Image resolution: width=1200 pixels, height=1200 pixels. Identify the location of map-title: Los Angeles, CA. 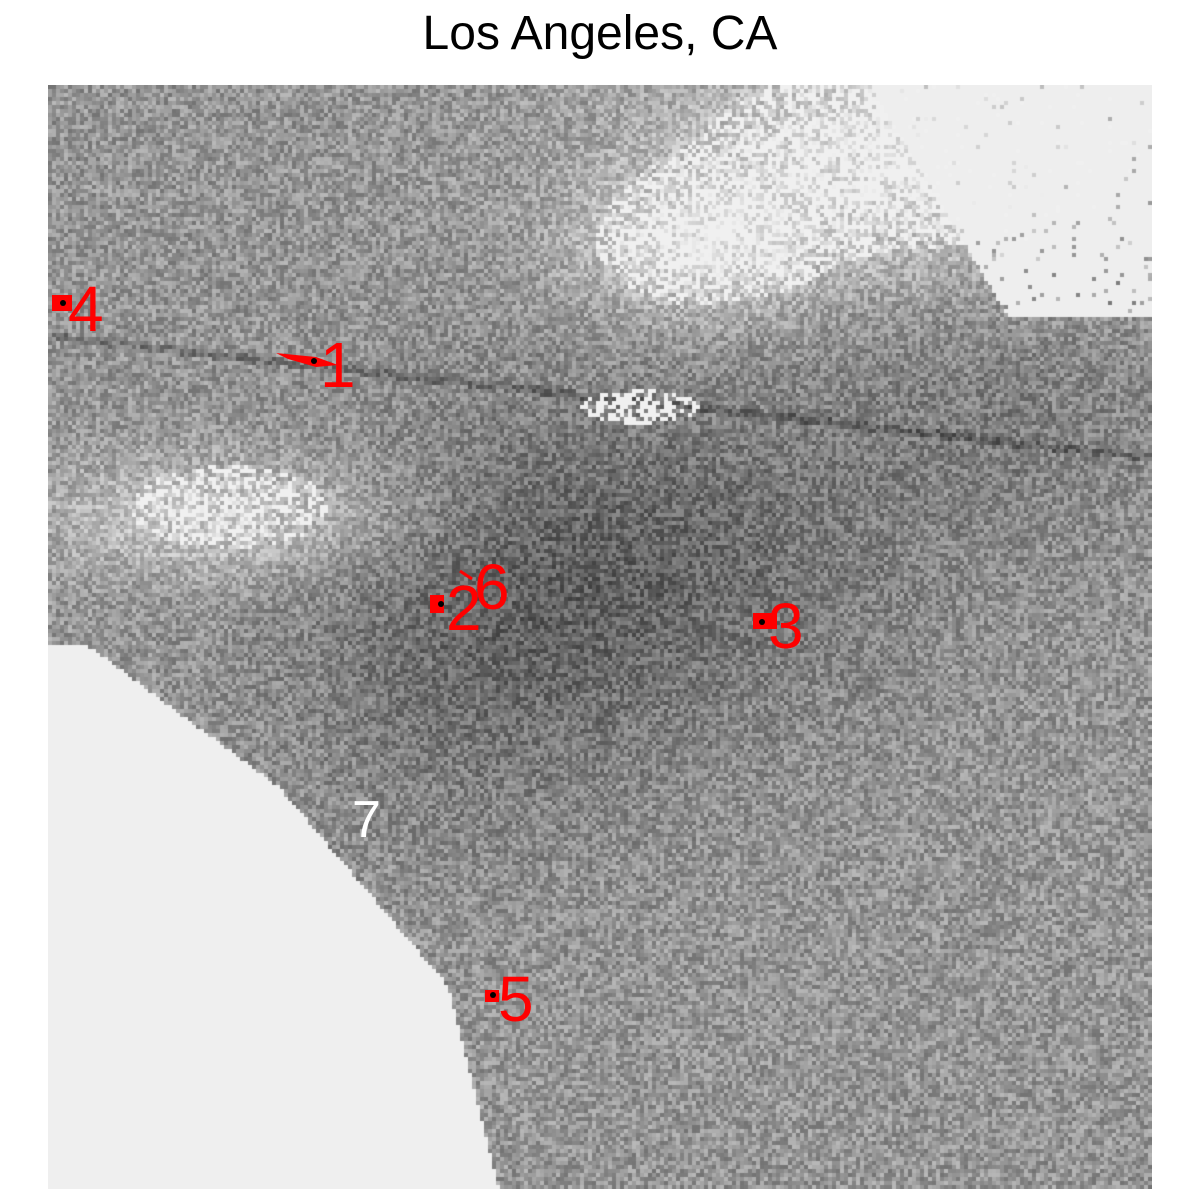
(600, 33).